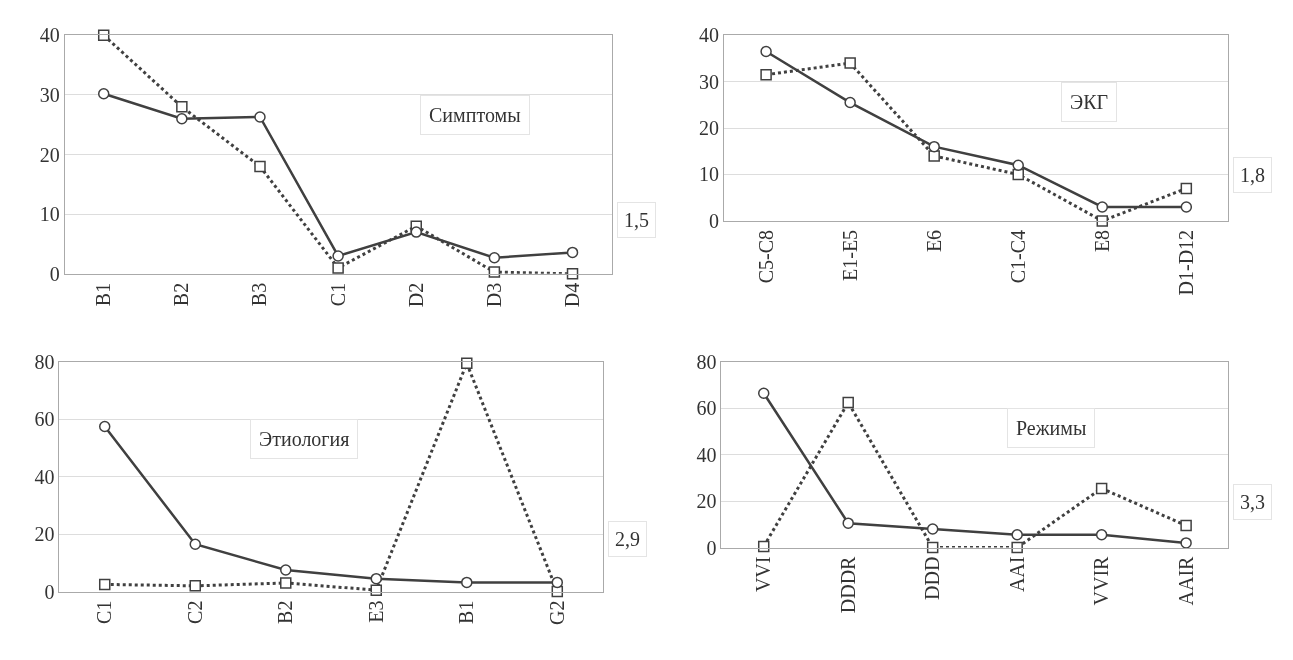 This screenshot has height=660, width=1293. Describe the element at coordinates (194, 612) in the screenshot. I see `x-tick-label: C2` at that location.